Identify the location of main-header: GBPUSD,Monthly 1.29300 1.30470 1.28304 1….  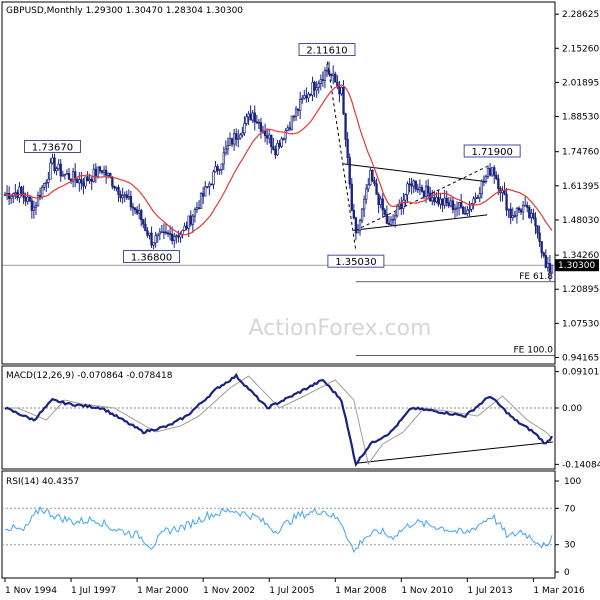
(124, 11).